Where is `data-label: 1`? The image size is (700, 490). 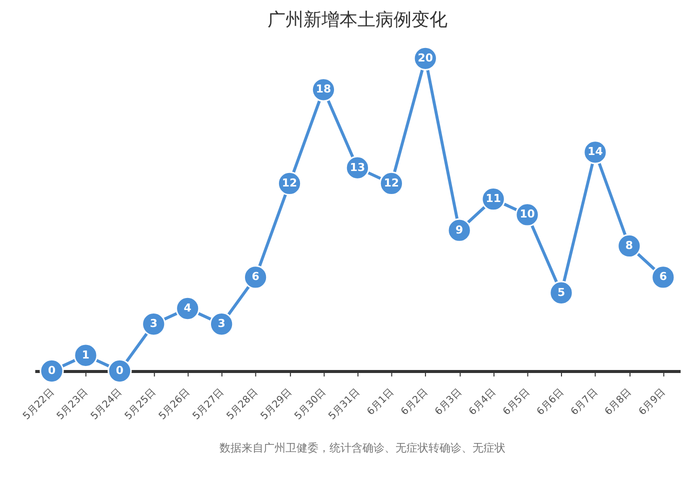 data-label: 1 is located at coordinates (86, 355).